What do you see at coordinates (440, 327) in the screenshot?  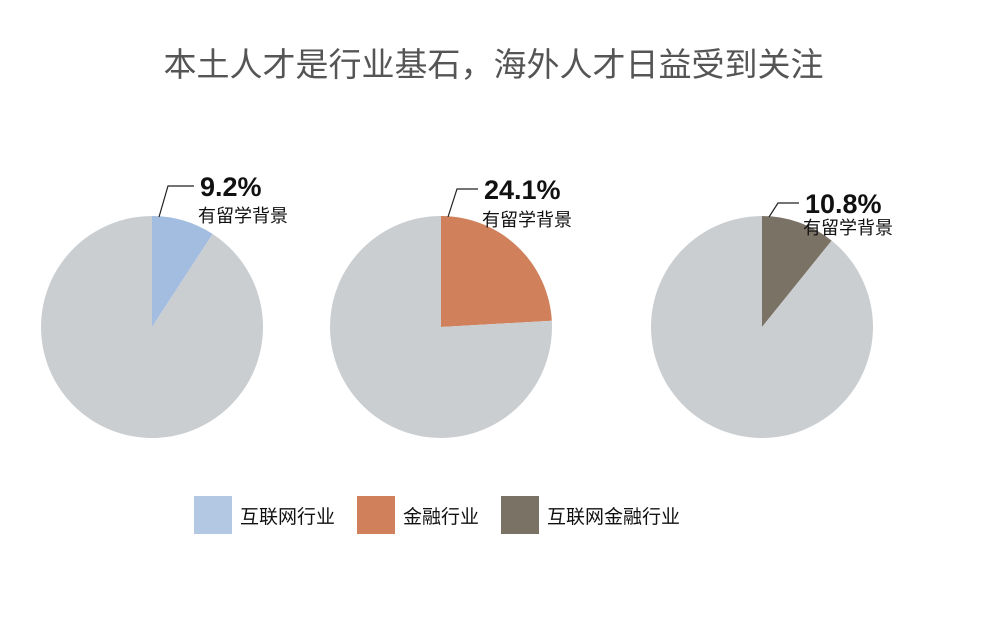 I see `pie-slice-finance-rest` at bounding box center [440, 327].